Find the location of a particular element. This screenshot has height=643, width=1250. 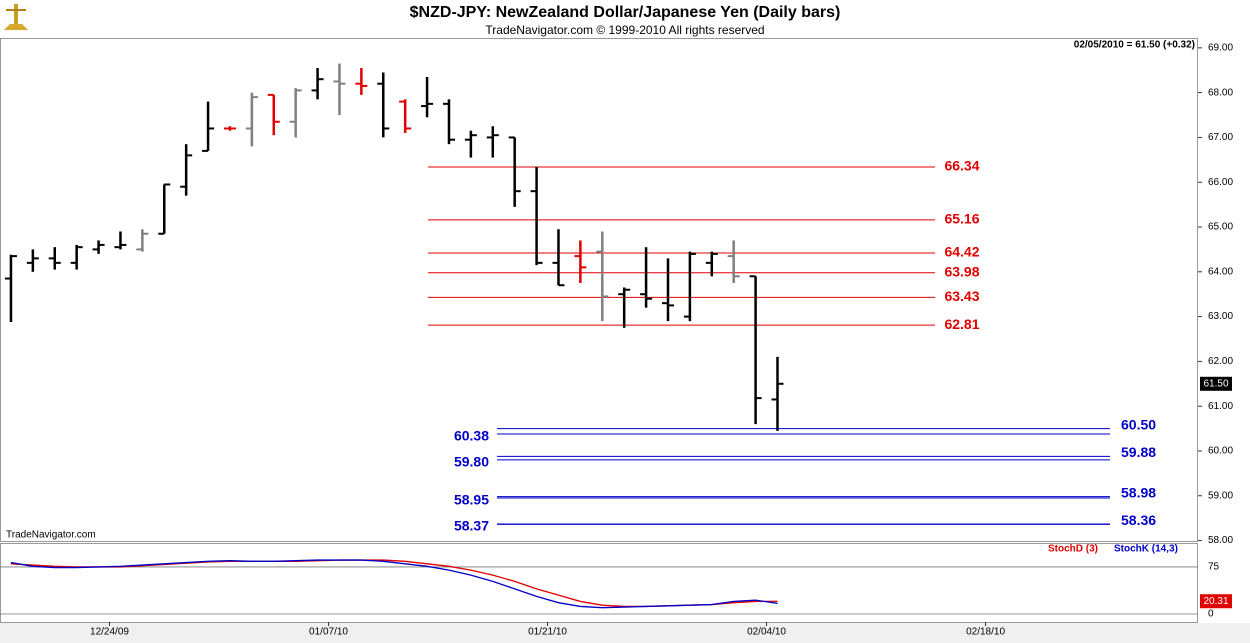

y-tick-label: 63.00 is located at coordinates (1220, 316).